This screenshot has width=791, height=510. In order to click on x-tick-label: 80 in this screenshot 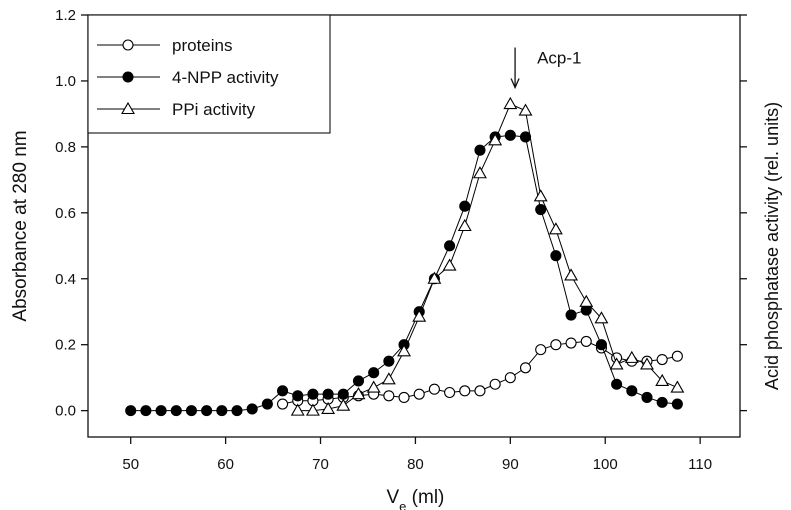, I will do `click(415, 464)`.